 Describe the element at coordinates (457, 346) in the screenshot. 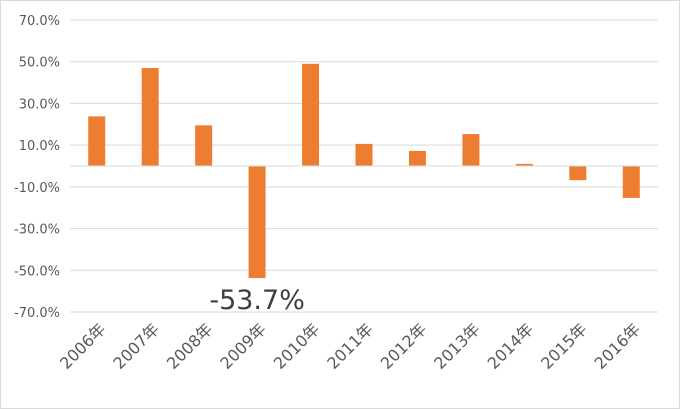

I see `x-tick-label: 2013年` at that location.